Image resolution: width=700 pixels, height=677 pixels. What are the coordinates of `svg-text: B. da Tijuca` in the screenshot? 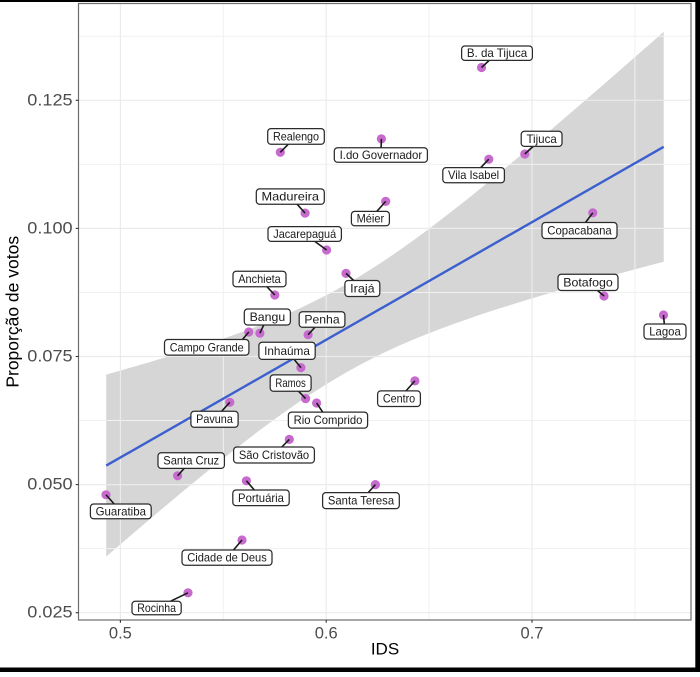 It's located at (497, 53).